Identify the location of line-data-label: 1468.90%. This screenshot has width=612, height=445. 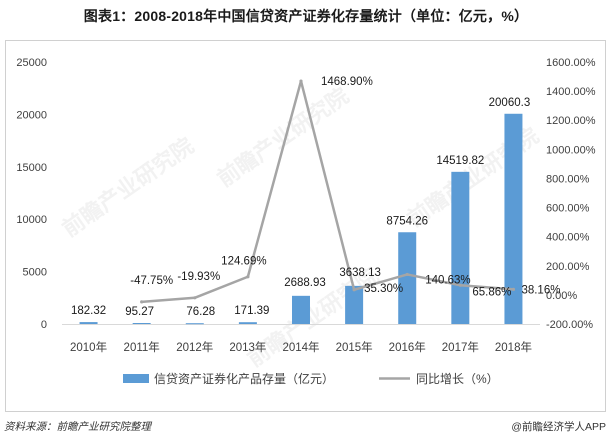
(347, 82).